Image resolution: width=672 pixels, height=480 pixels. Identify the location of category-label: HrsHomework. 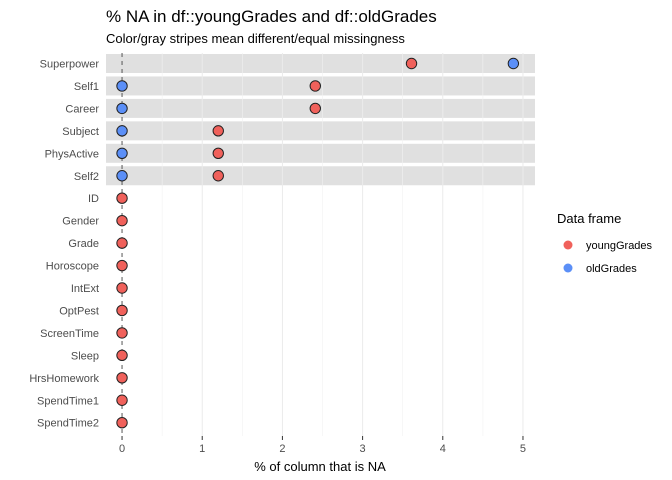
(64, 379).